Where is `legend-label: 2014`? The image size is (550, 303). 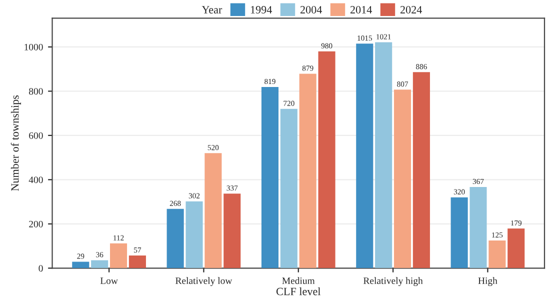
legend-label: 2014 is located at coordinates (361, 10).